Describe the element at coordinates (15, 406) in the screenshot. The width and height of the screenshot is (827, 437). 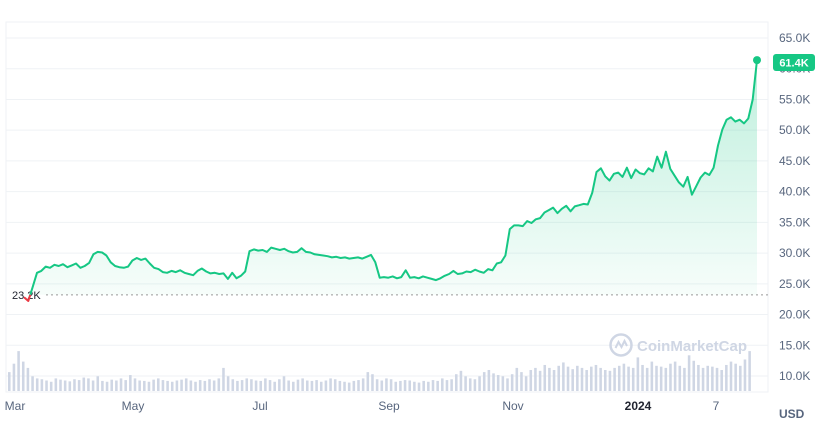
I see `x-tick-label: Mar` at that location.